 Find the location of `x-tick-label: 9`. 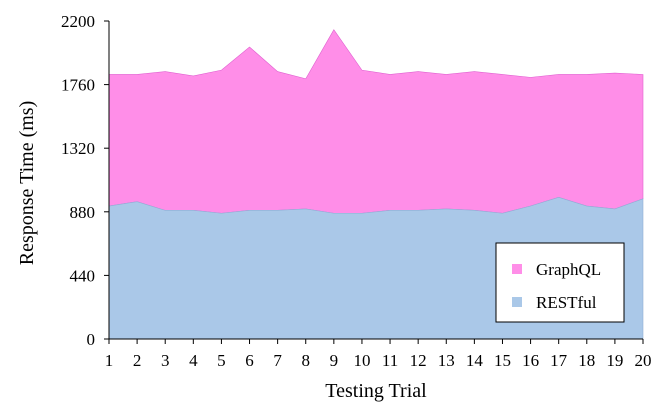

x-tick-label: 9 is located at coordinates (334, 360).